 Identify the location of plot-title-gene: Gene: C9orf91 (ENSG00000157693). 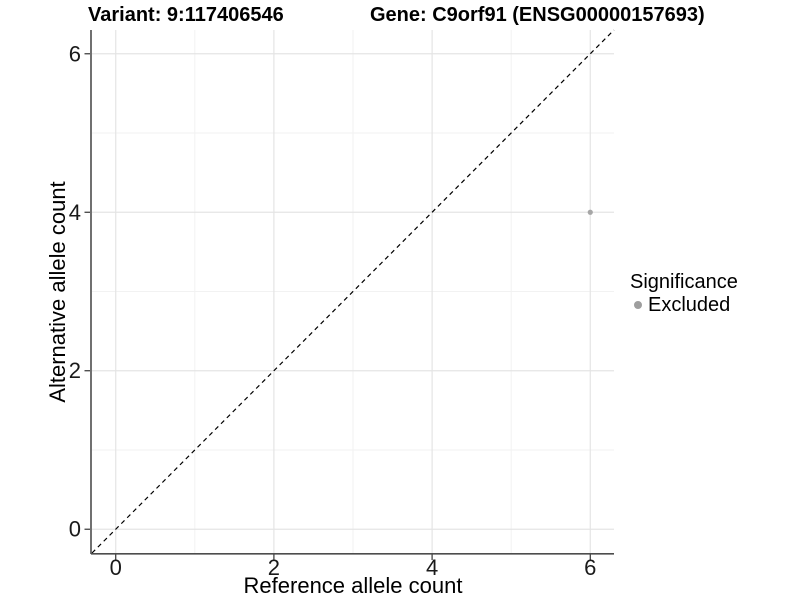
(537, 15).